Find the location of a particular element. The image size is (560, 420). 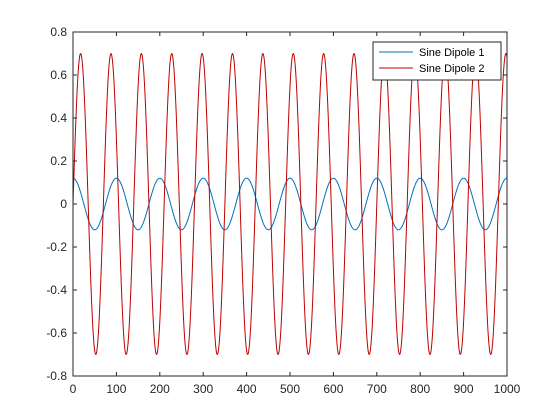

legend-box is located at coordinates (437, 61).